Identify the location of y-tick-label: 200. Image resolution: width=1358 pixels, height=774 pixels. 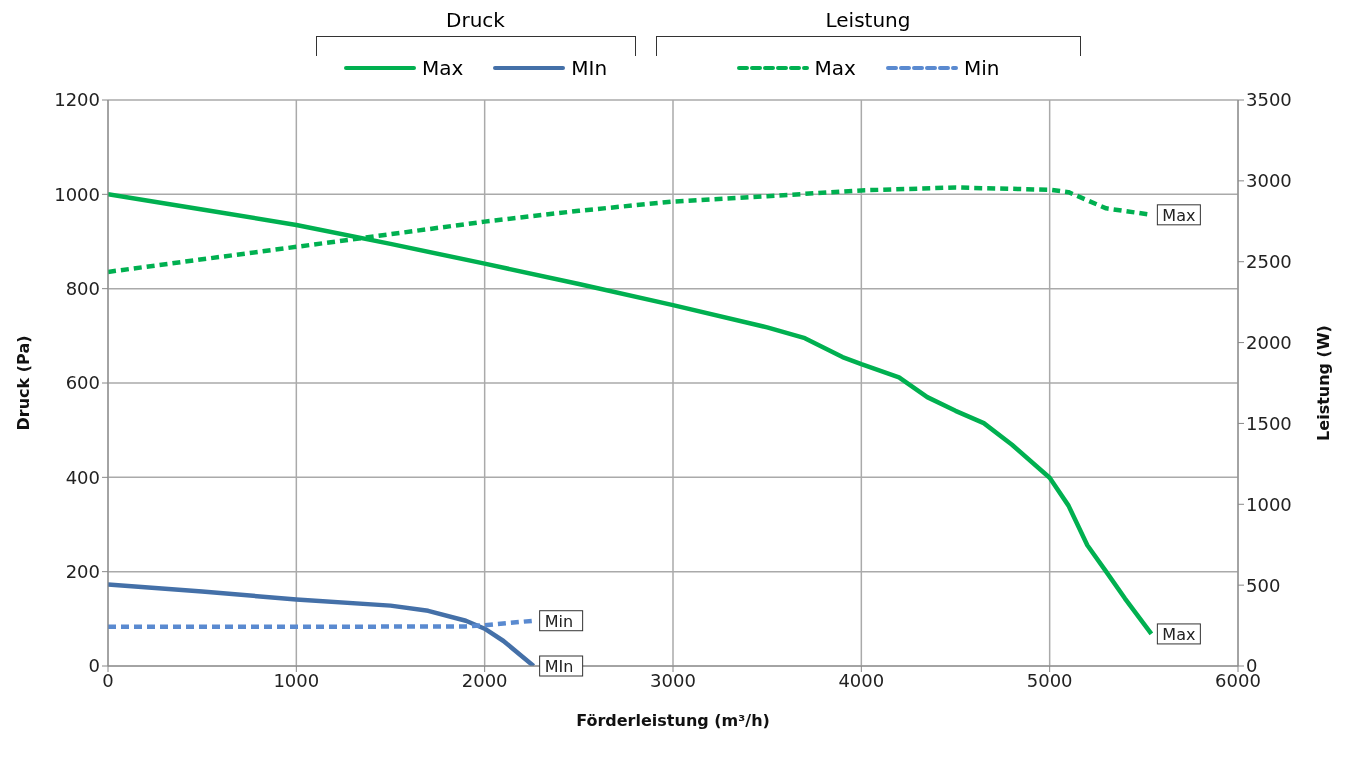
(82, 572).